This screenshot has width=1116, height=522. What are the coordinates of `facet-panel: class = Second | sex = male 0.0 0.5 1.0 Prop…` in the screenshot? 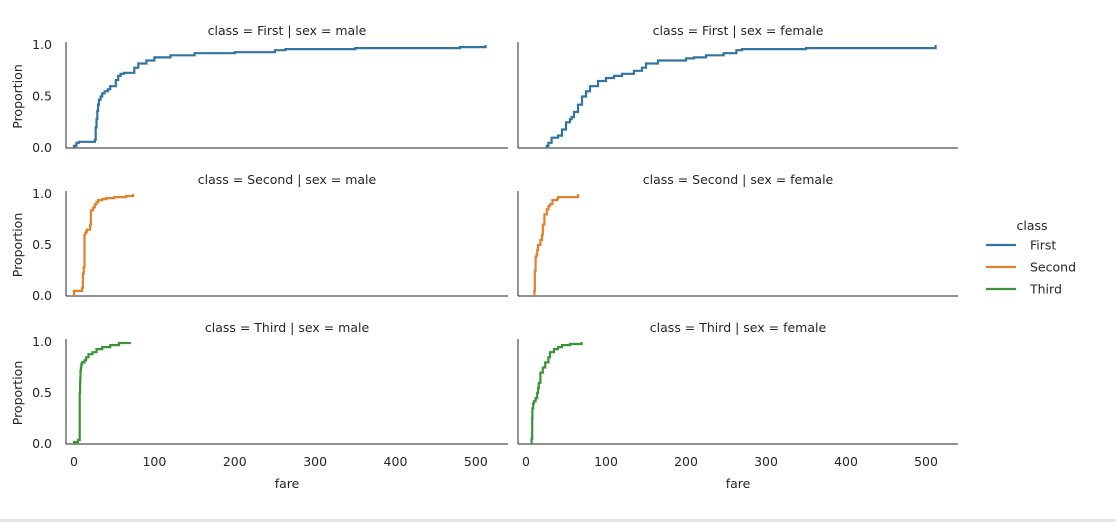 It's located at (259, 237).